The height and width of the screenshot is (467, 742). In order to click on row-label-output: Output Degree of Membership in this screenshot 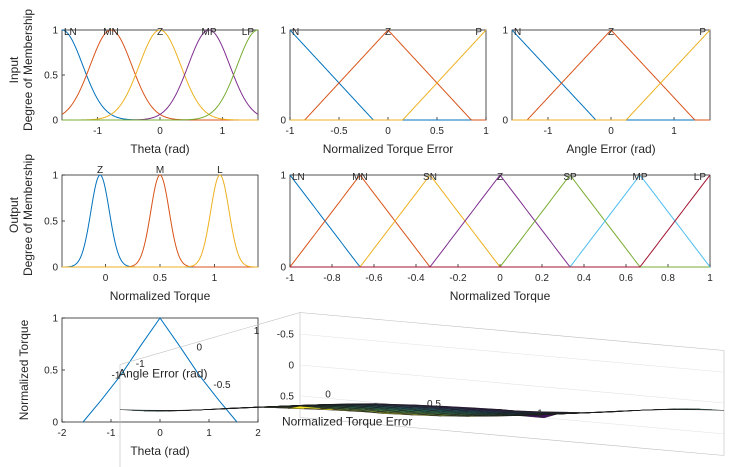, I will do `click(21, 215)`.